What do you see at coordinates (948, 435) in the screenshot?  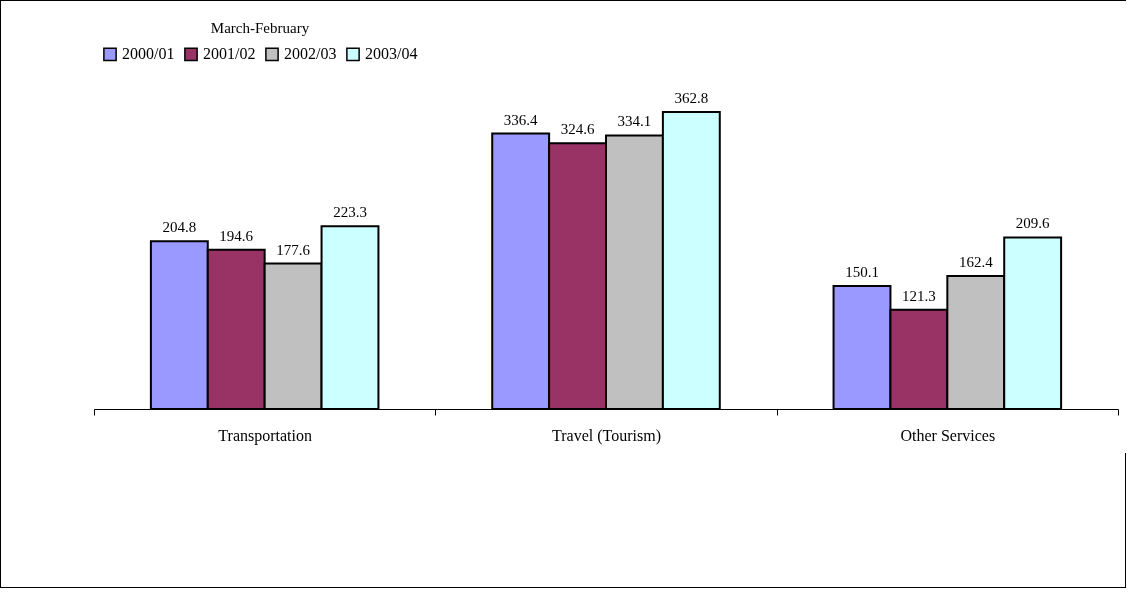 I see `x-tick-label: Other Services` at bounding box center [948, 435].